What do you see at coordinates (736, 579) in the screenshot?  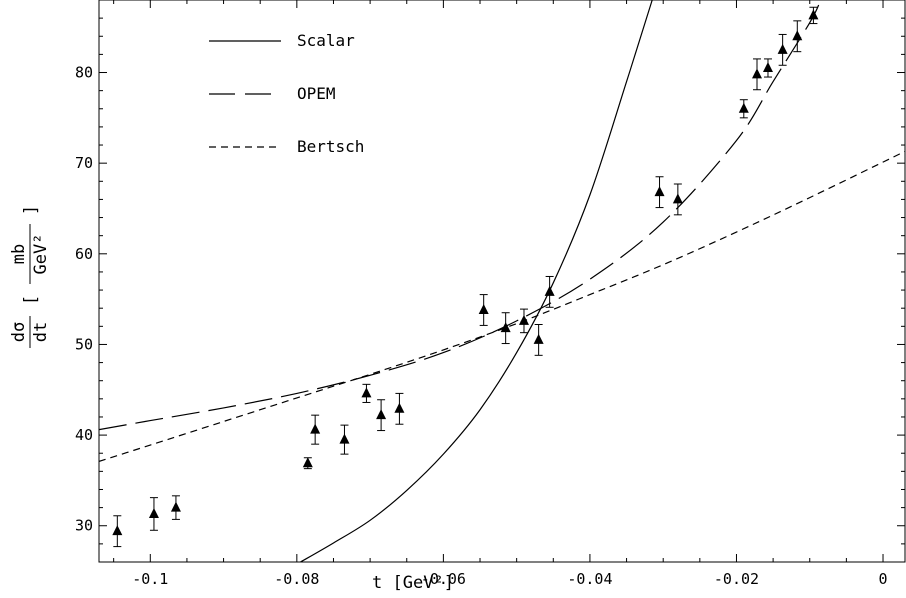 I see `x-tick-label: -0.02` at bounding box center [736, 579].